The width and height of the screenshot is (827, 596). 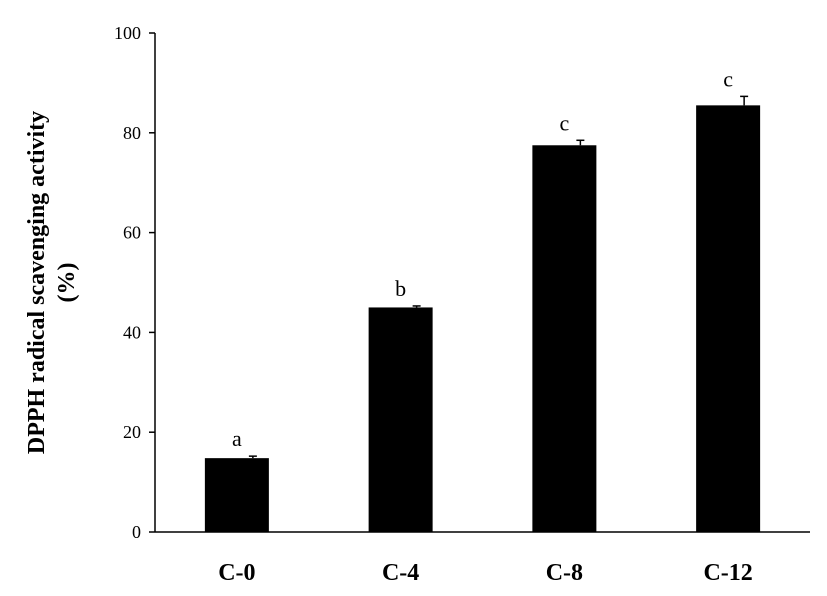 What do you see at coordinates (237, 438) in the screenshot?
I see `significance-label: a` at bounding box center [237, 438].